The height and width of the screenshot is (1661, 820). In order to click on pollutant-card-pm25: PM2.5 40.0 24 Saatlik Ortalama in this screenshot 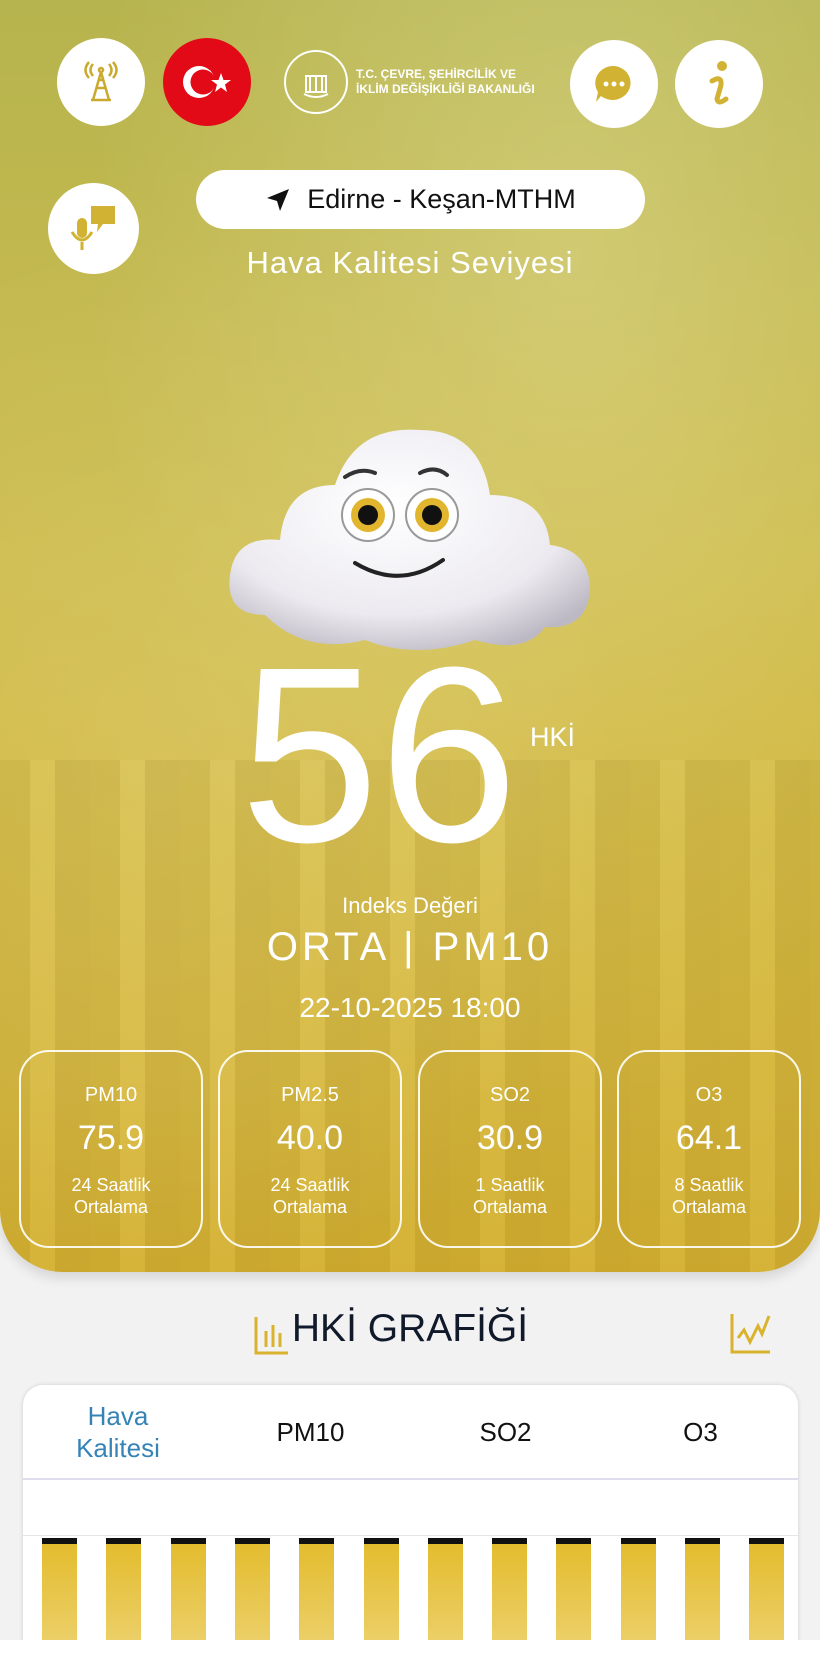, I will do `click(310, 1149)`.